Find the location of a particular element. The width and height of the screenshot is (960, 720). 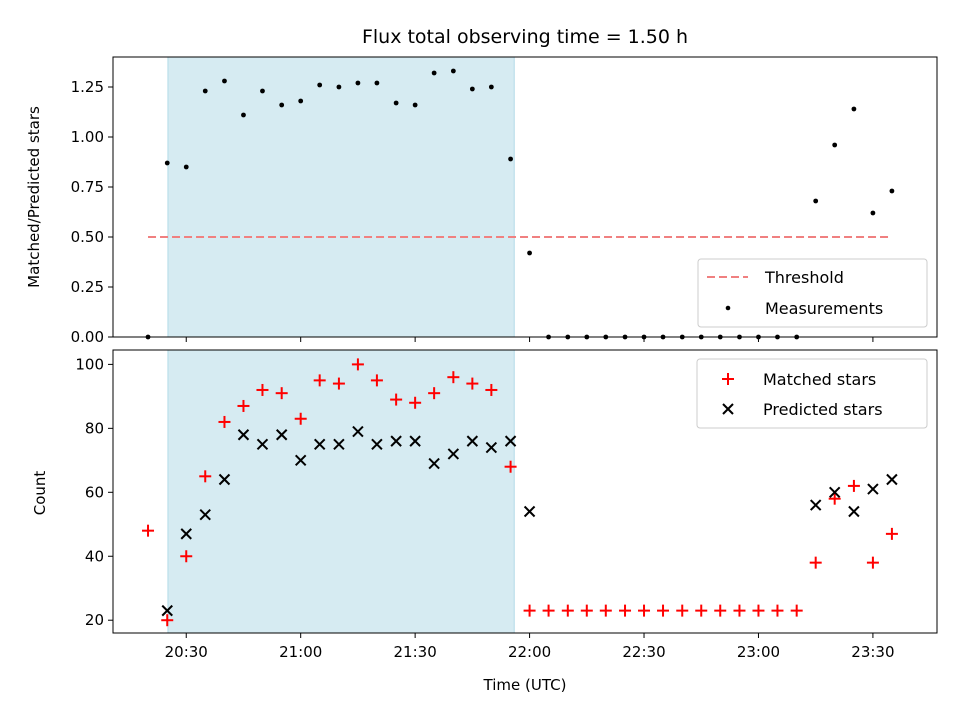

top-ytick-label: 1.25 is located at coordinates (87, 87).